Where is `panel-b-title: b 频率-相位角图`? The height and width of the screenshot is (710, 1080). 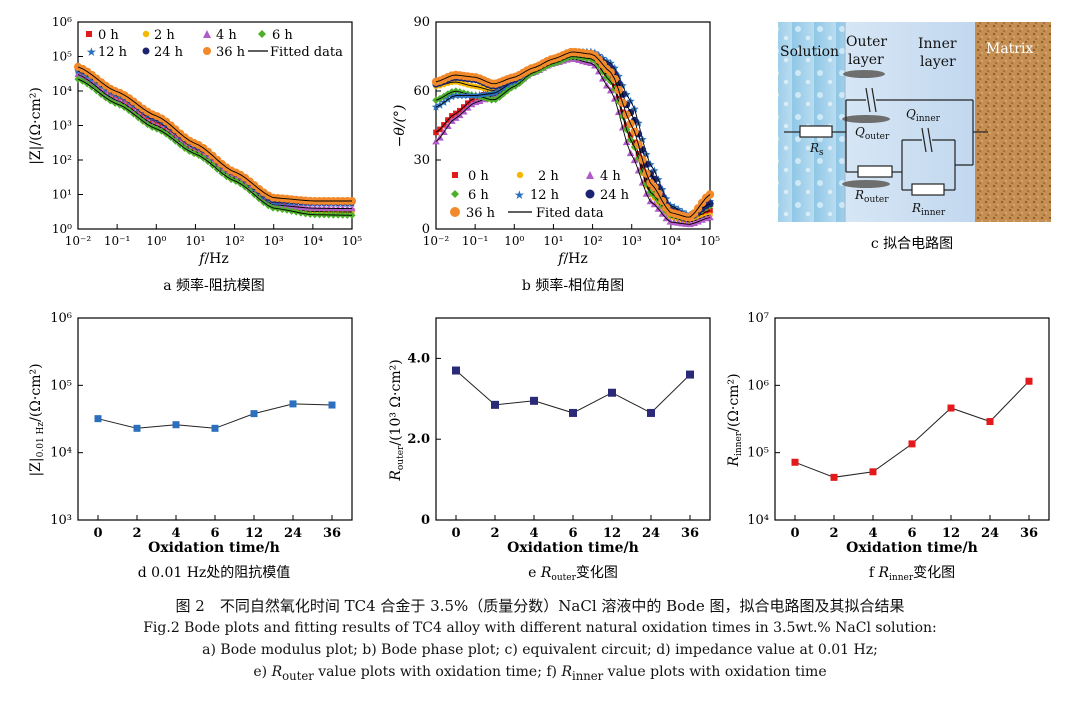 panel-b-title: b 频率-相位角图 is located at coordinates (573, 285).